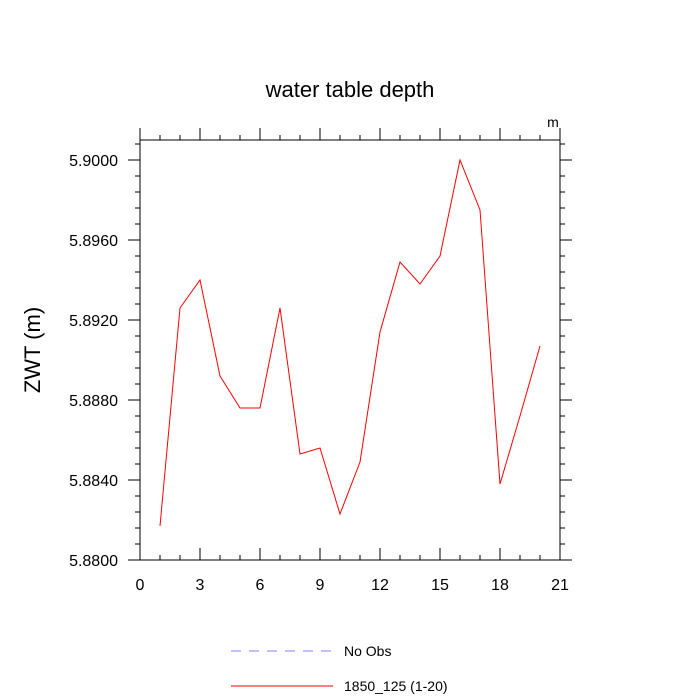  Describe the element at coordinates (93, 481) in the screenshot. I see `y-tick-label: 5.8840` at that location.